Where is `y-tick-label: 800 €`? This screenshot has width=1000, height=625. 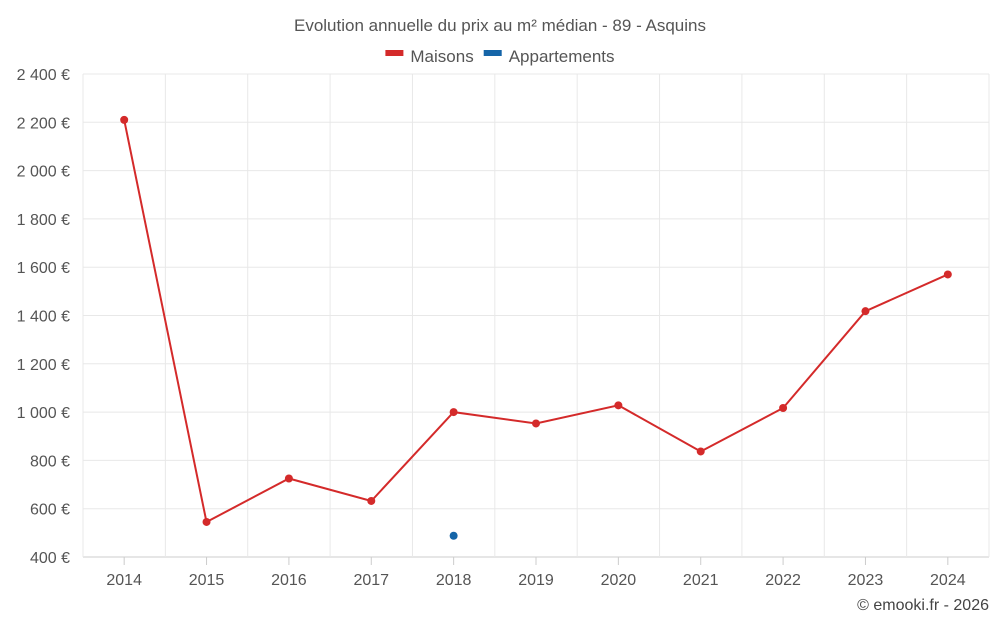 y-tick-label: 800 € is located at coordinates (50, 461).